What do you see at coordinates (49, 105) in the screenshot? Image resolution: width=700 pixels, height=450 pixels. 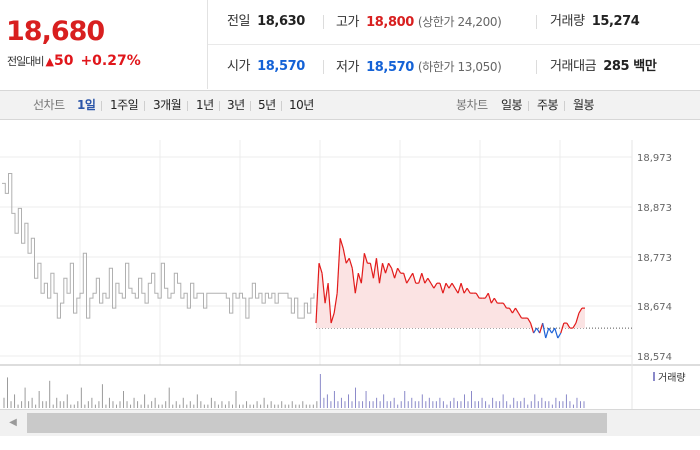 I see `line-chart-label: 선차트` at bounding box center [49, 105].